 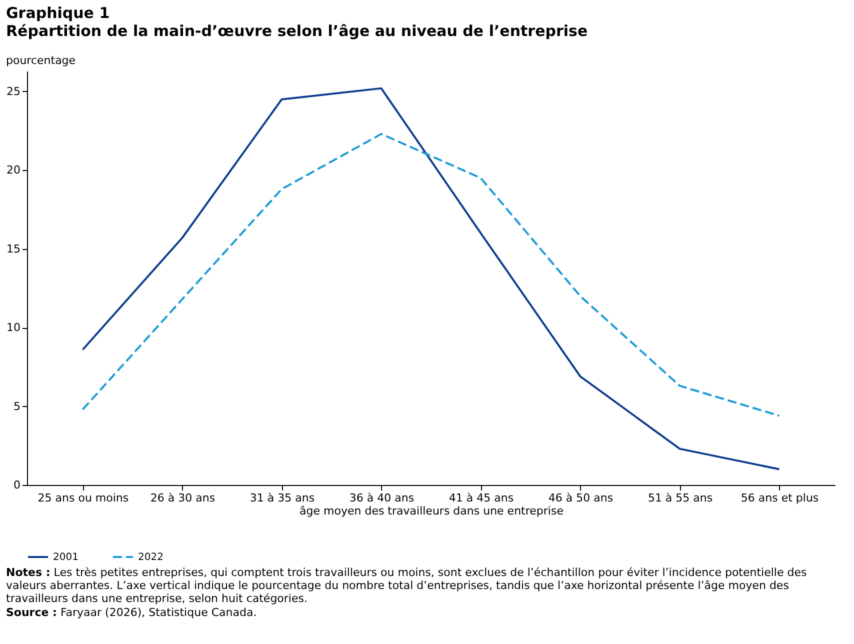 What do you see at coordinates (381, 498) in the screenshot?
I see `x-tick-label: 36 à 40 ans` at bounding box center [381, 498].